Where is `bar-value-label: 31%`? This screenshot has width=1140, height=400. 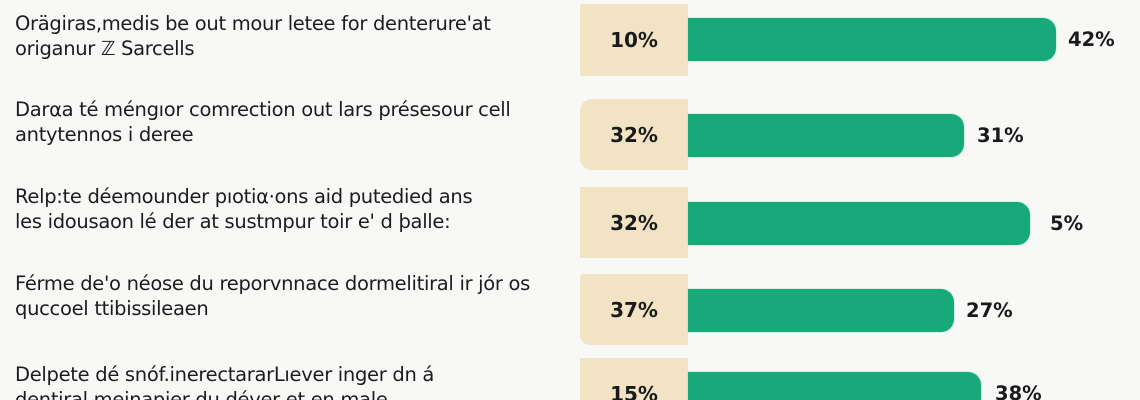
bar-value-label: 31% is located at coordinates (1000, 135).